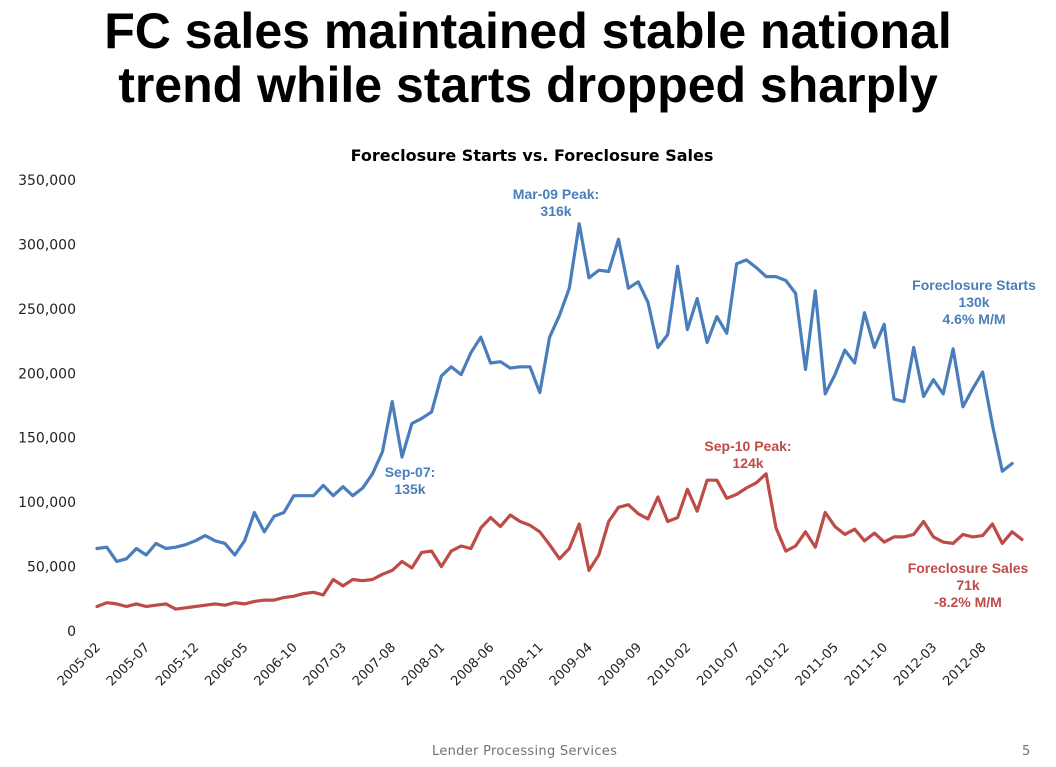 This screenshot has width=1056, height=767. I want to click on annotation-text: Sep-07:, so click(410, 472).